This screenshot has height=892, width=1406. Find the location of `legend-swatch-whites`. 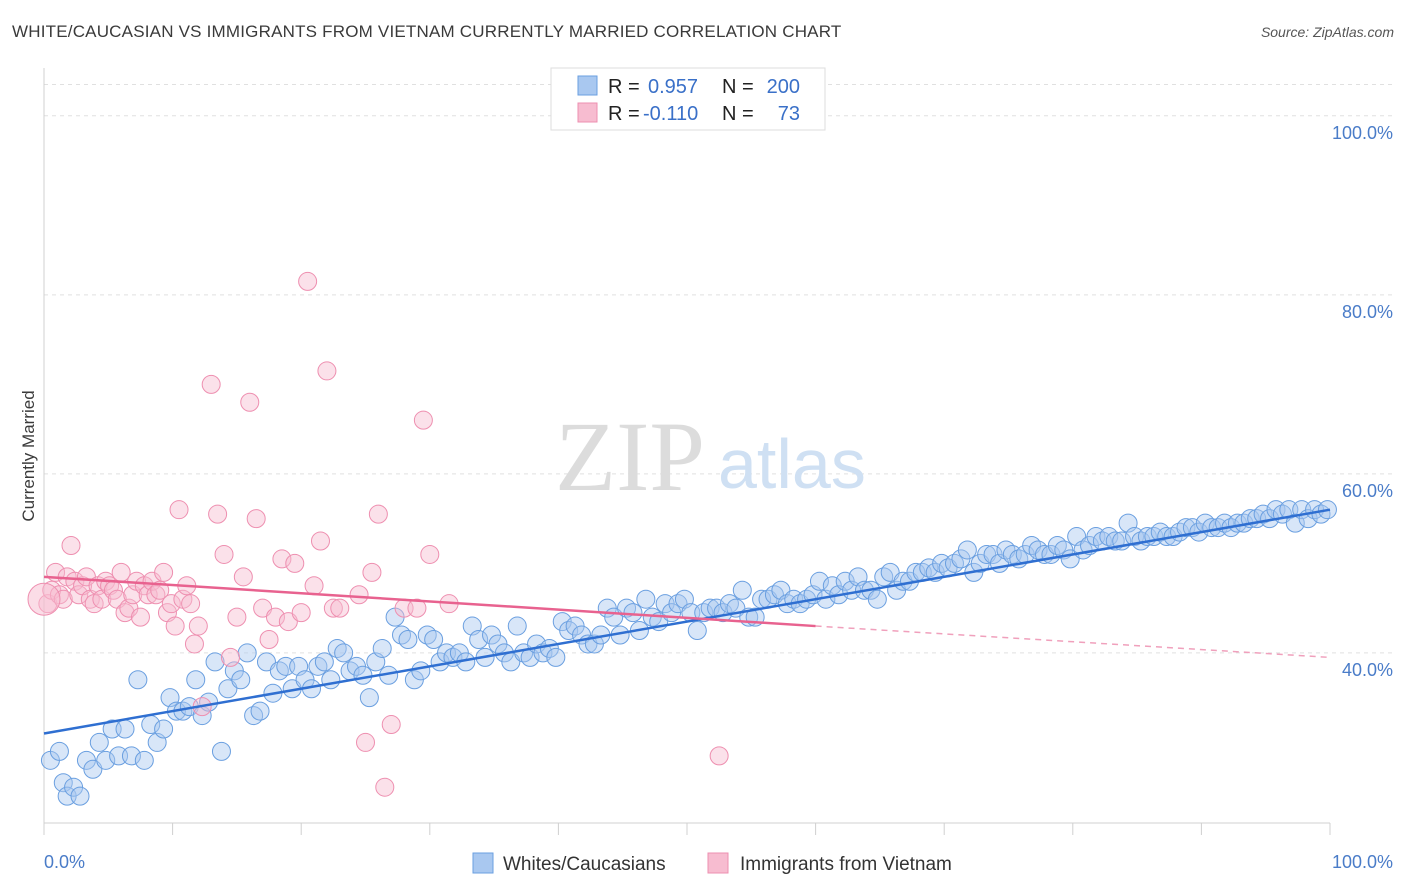

legend-swatch-whites is located at coordinates (587, 85).